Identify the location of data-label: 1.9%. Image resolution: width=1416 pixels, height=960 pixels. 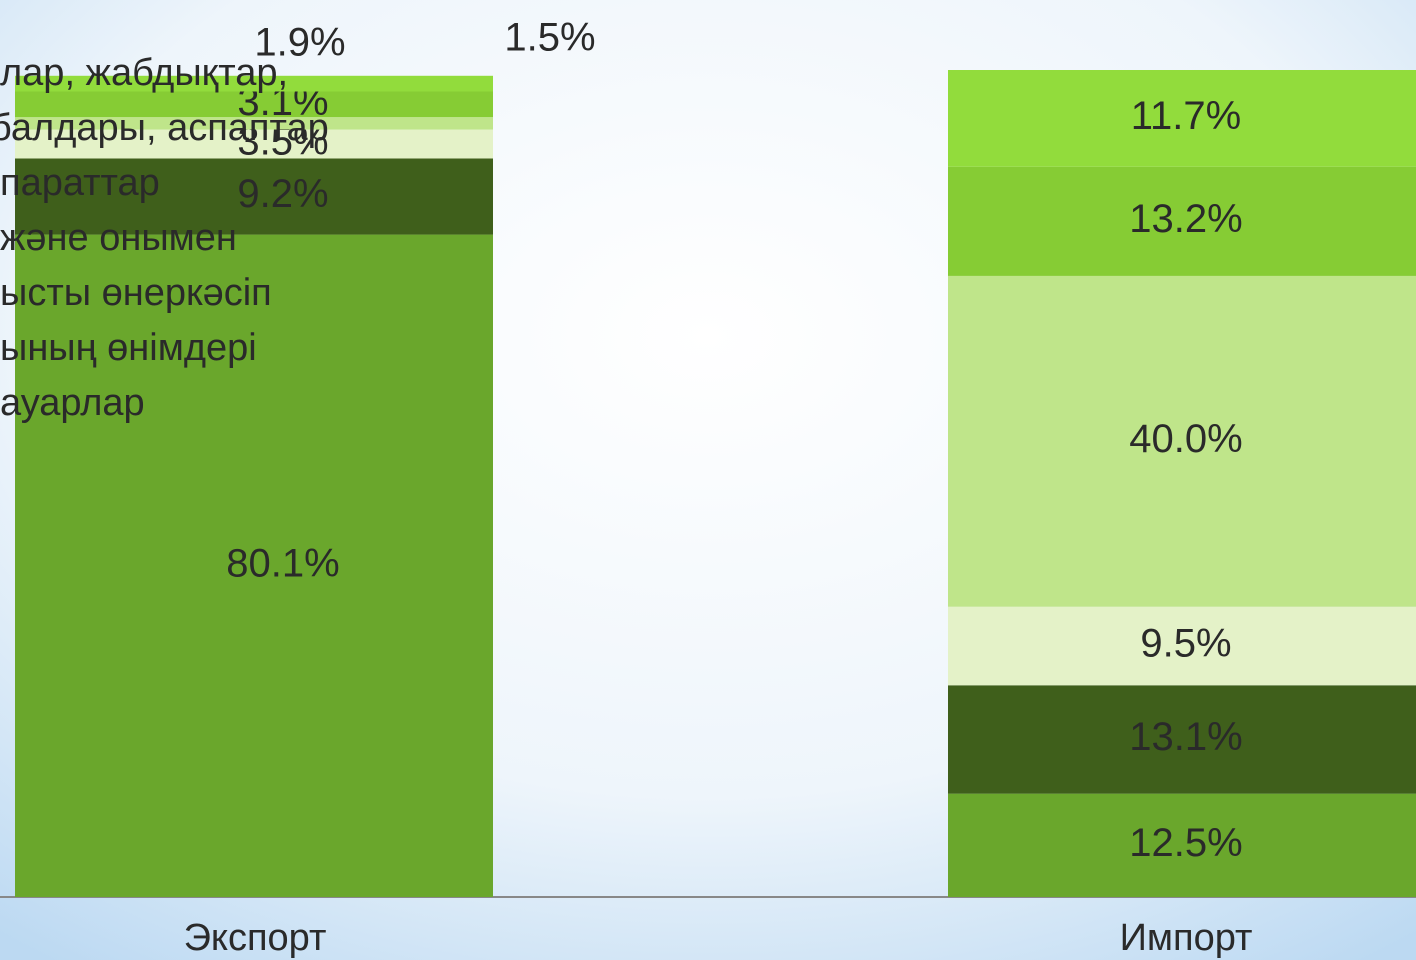
(299, 43).